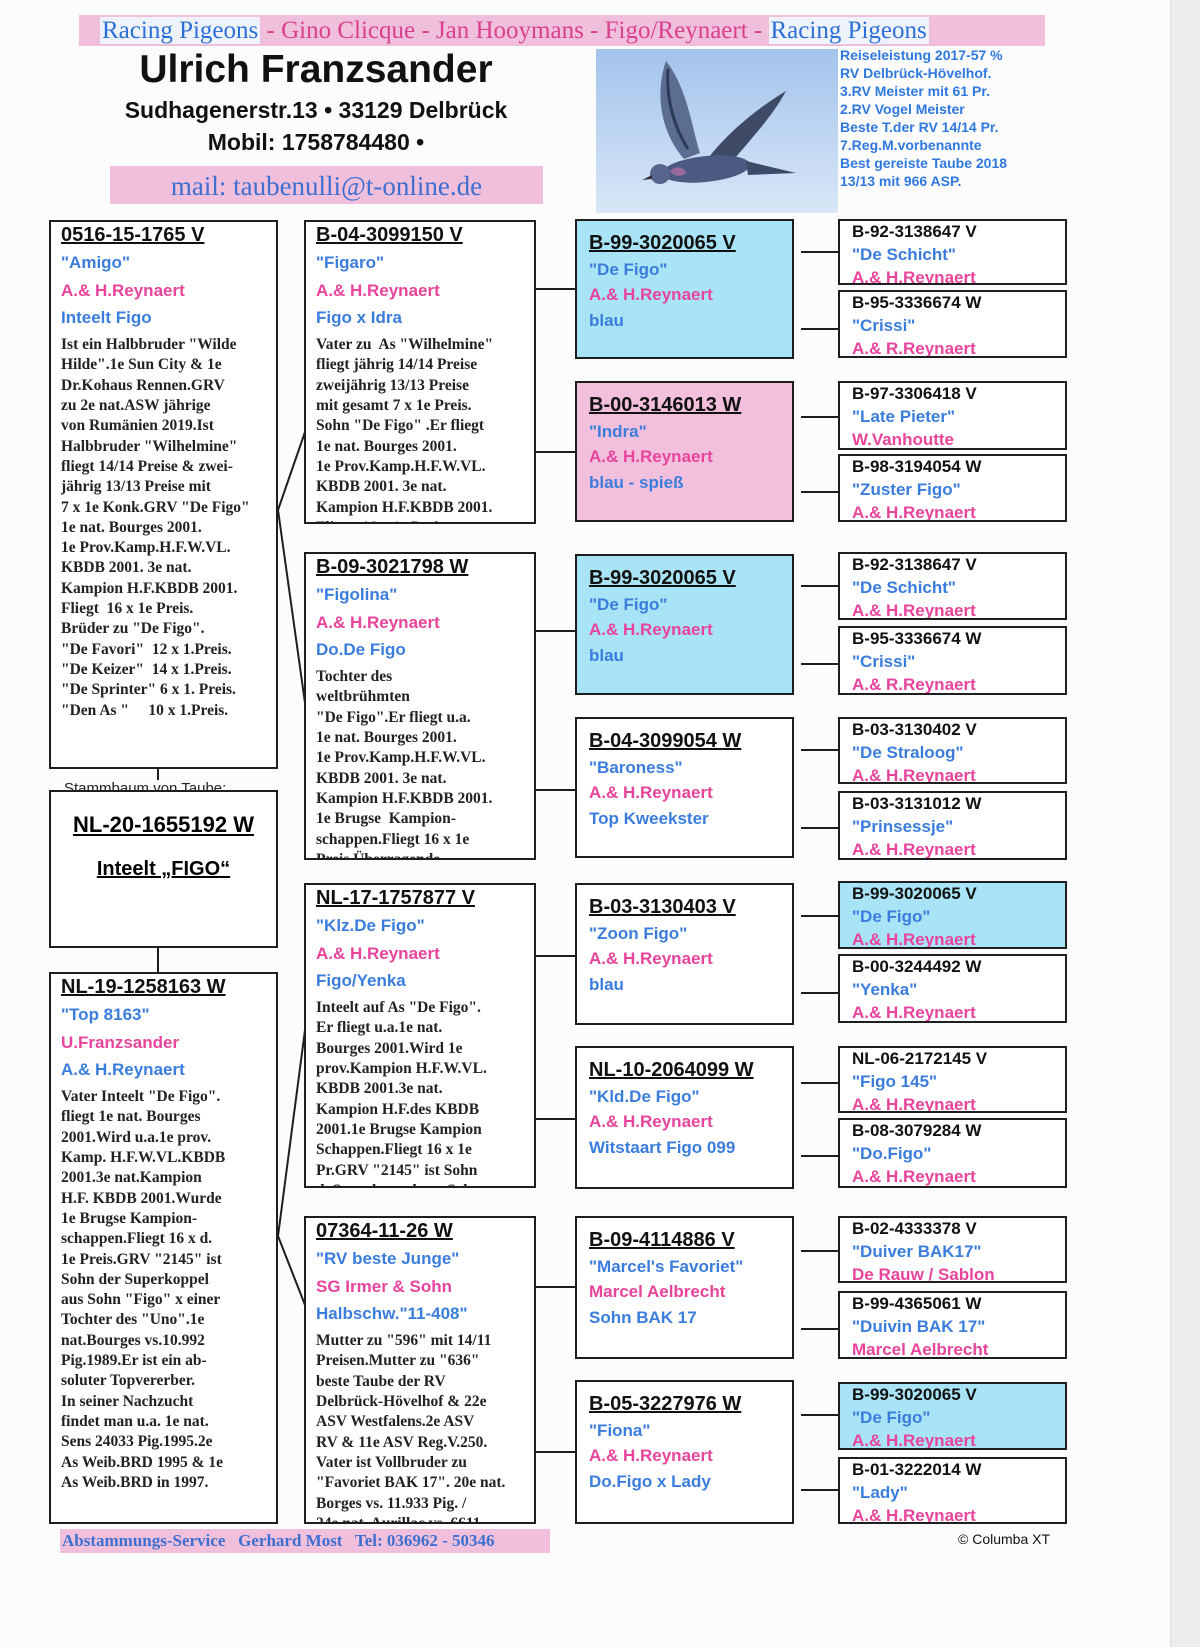 The width and height of the screenshot is (1200, 1647). Describe the element at coordinates (952, 825) in the screenshot. I see `gg-grandparent-box: B-03-3131012 W "Prinsessje" A.& H.Reynaert` at that location.